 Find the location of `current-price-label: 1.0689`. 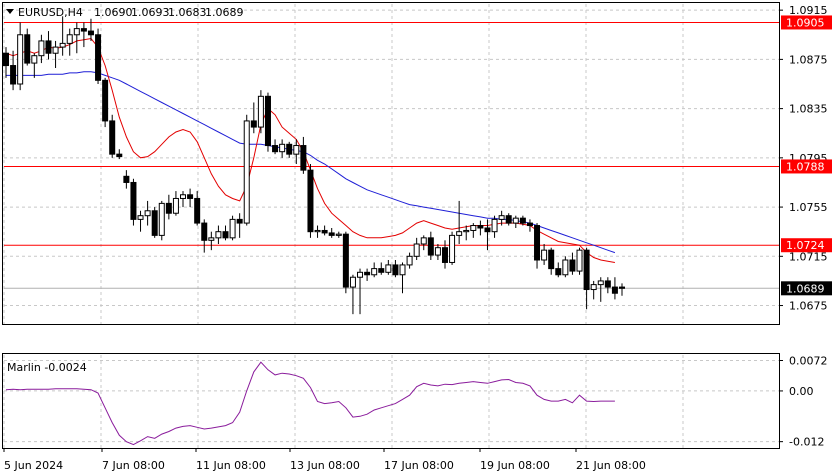

current-price-label: 1.0689 is located at coordinates (805, 288).